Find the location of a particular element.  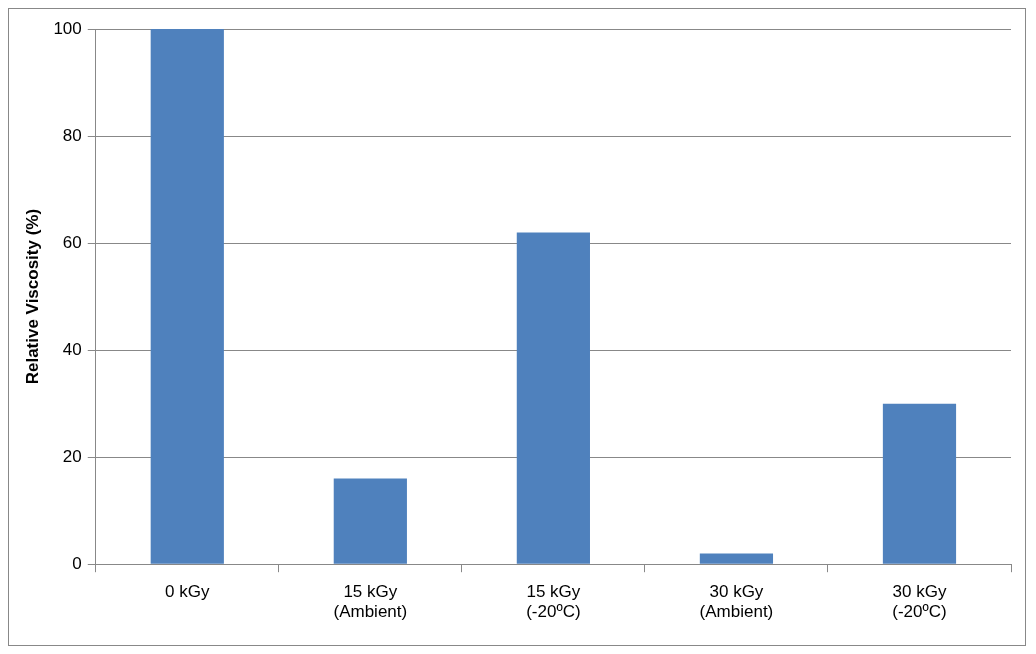

x-tick-label: 30 kGy (-20ºC) is located at coordinates (919, 602).